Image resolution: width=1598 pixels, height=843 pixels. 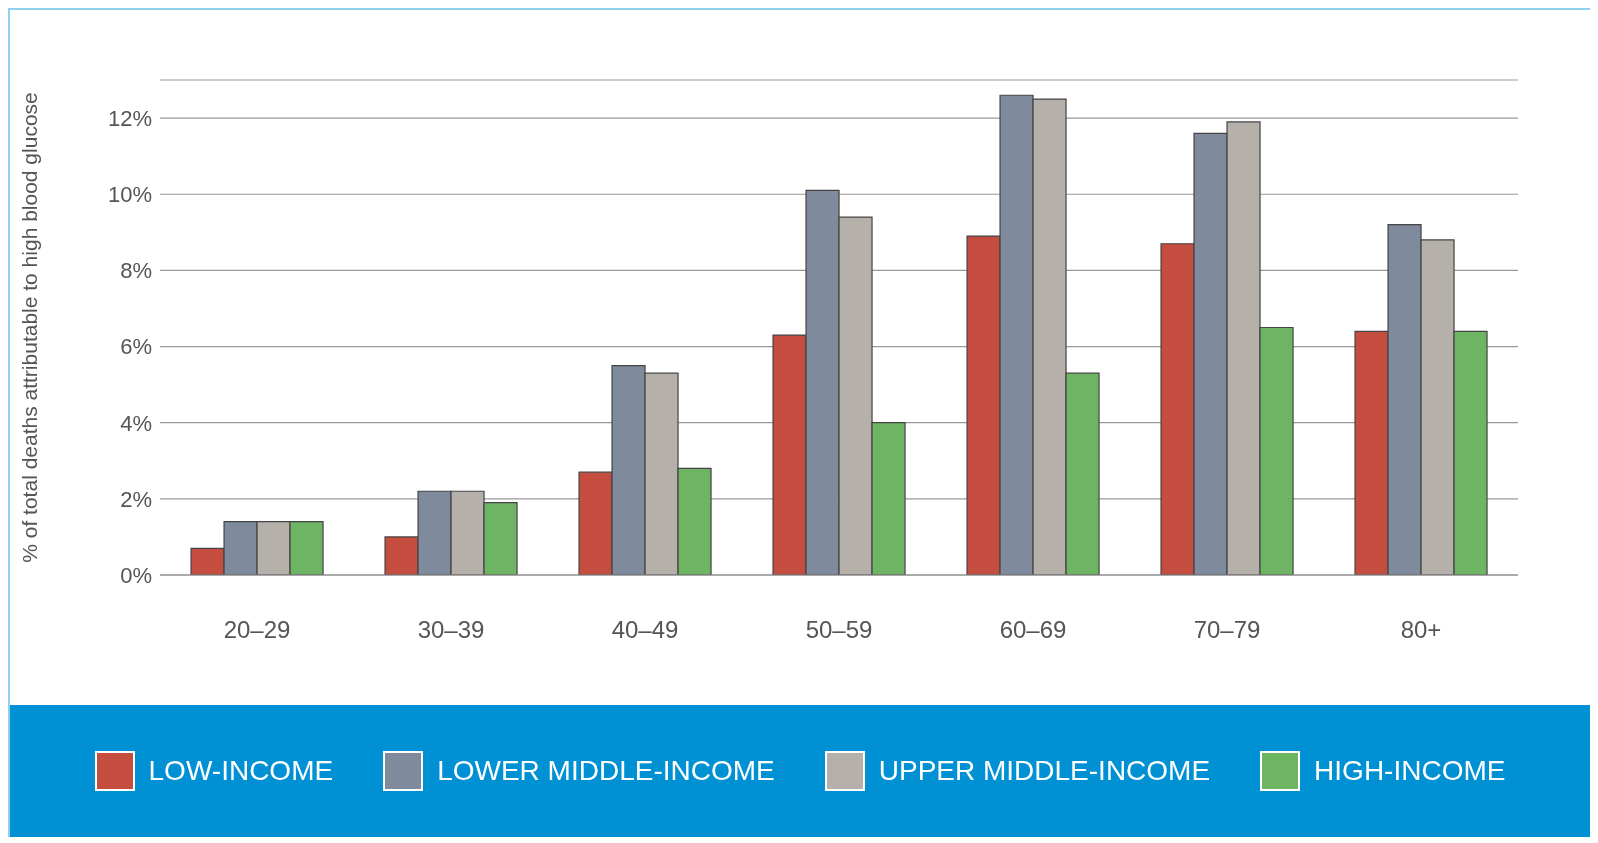 What do you see at coordinates (129, 195) in the screenshot?
I see `y-tick-label: 10%` at bounding box center [129, 195].